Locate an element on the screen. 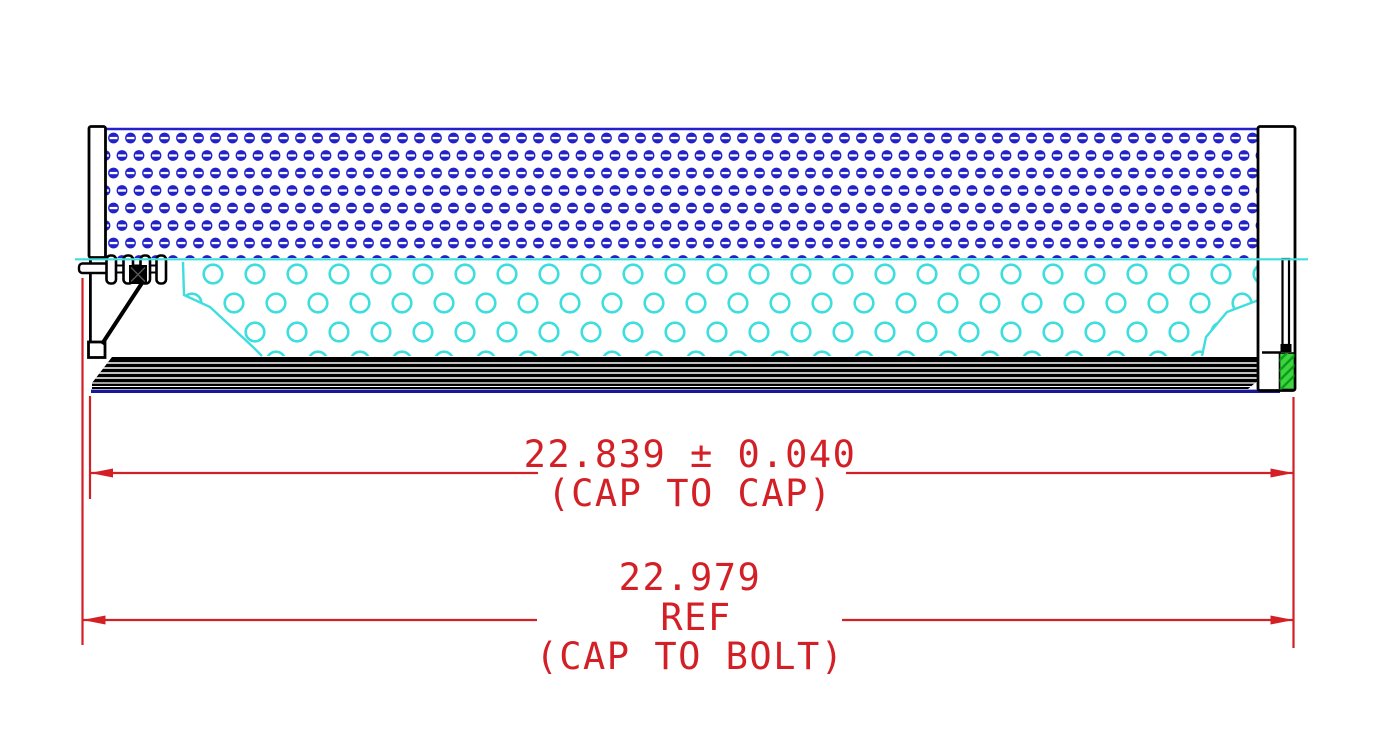 The image size is (1375, 753). core-break-line-left is located at coordinates (222, 309).